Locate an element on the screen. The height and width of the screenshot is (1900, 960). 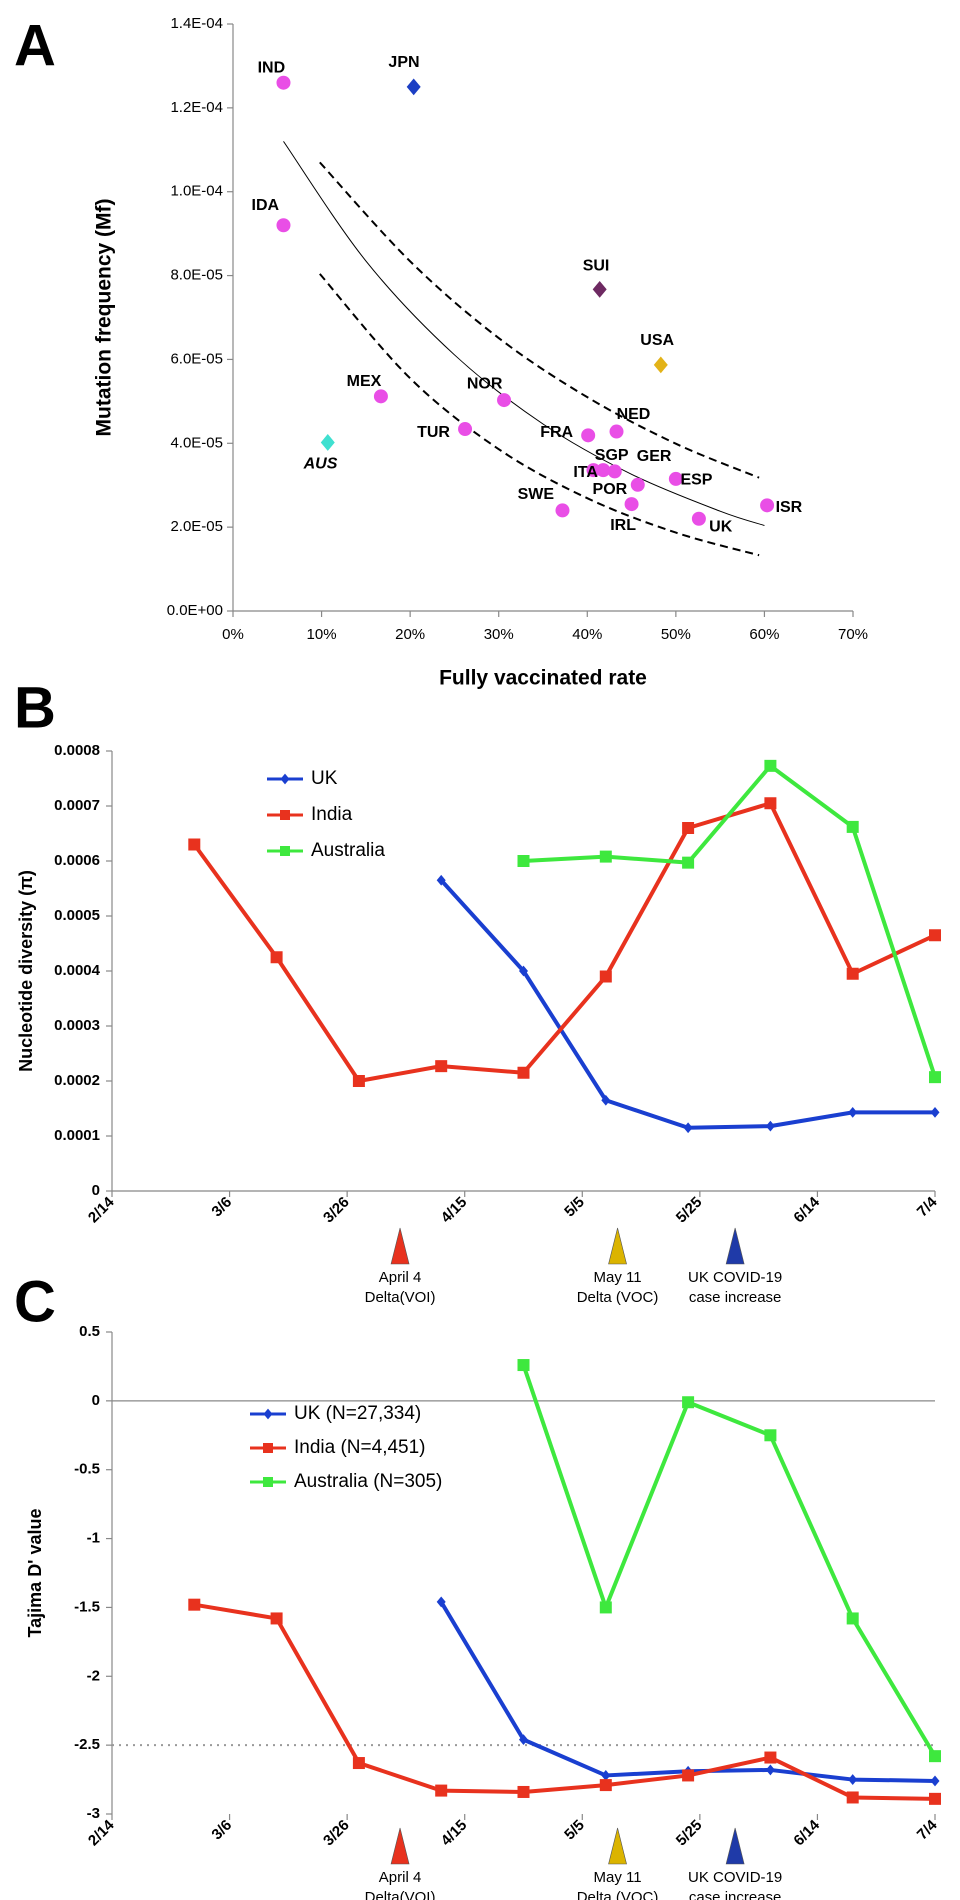
point-label: ISR is located at coordinates (789, 507).